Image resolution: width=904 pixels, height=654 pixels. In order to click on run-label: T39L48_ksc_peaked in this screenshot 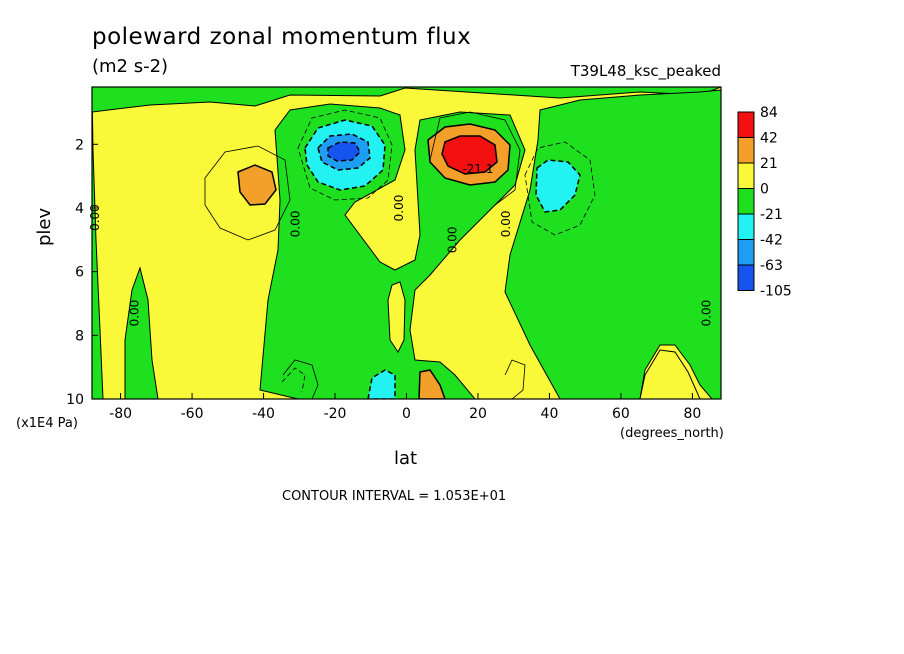, I will do `click(645, 71)`.